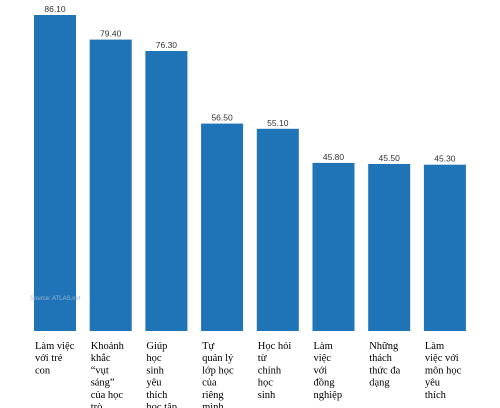 This screenshot has height=408, width=500. I want to click on category-label-5-line-1: việc, so click(323, 358).